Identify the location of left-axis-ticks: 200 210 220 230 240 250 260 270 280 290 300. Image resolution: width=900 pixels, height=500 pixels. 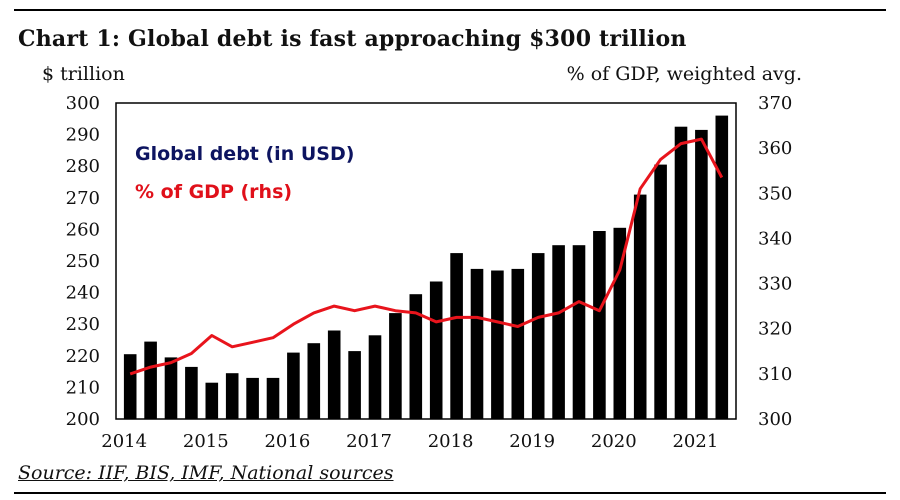
(83, 261).